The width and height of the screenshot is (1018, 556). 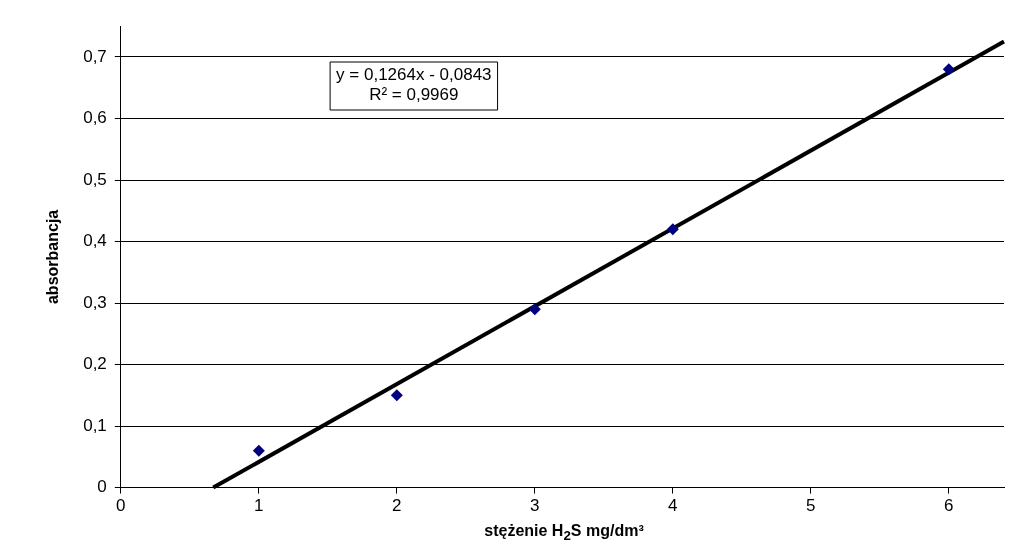 I want to click on y-tick-label: 0,6, so click(x=95, y=118).